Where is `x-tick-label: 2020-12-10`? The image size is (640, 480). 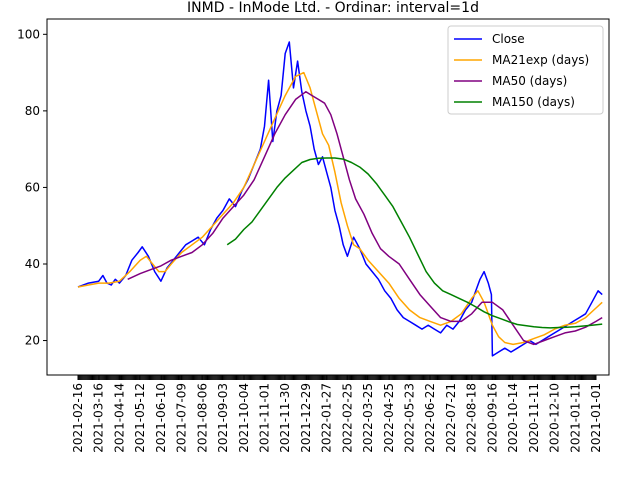
x-tick-label: 2020-12-10 is located at coordinates (555, 418).